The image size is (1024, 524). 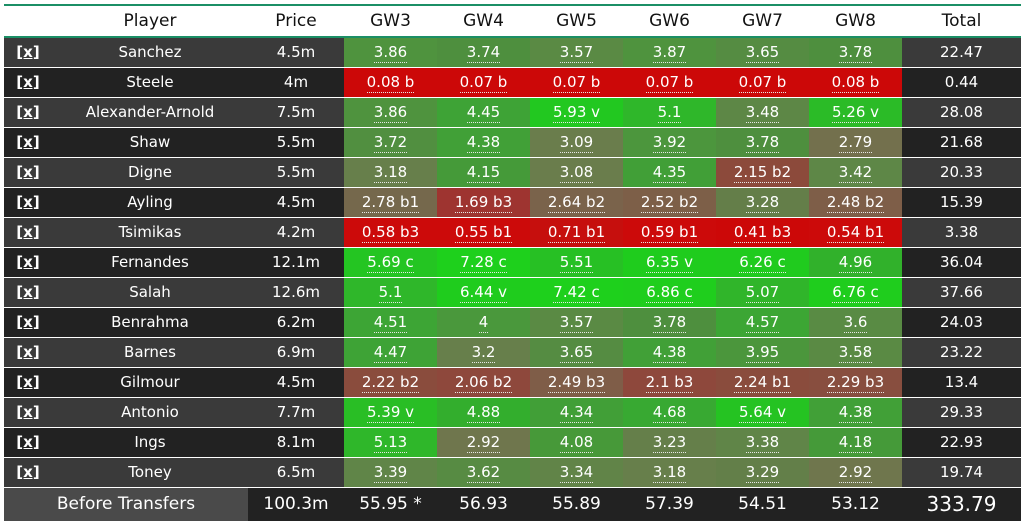 I want to click on gw-points-value: 1.69 b3, so click(x=483, y=203).